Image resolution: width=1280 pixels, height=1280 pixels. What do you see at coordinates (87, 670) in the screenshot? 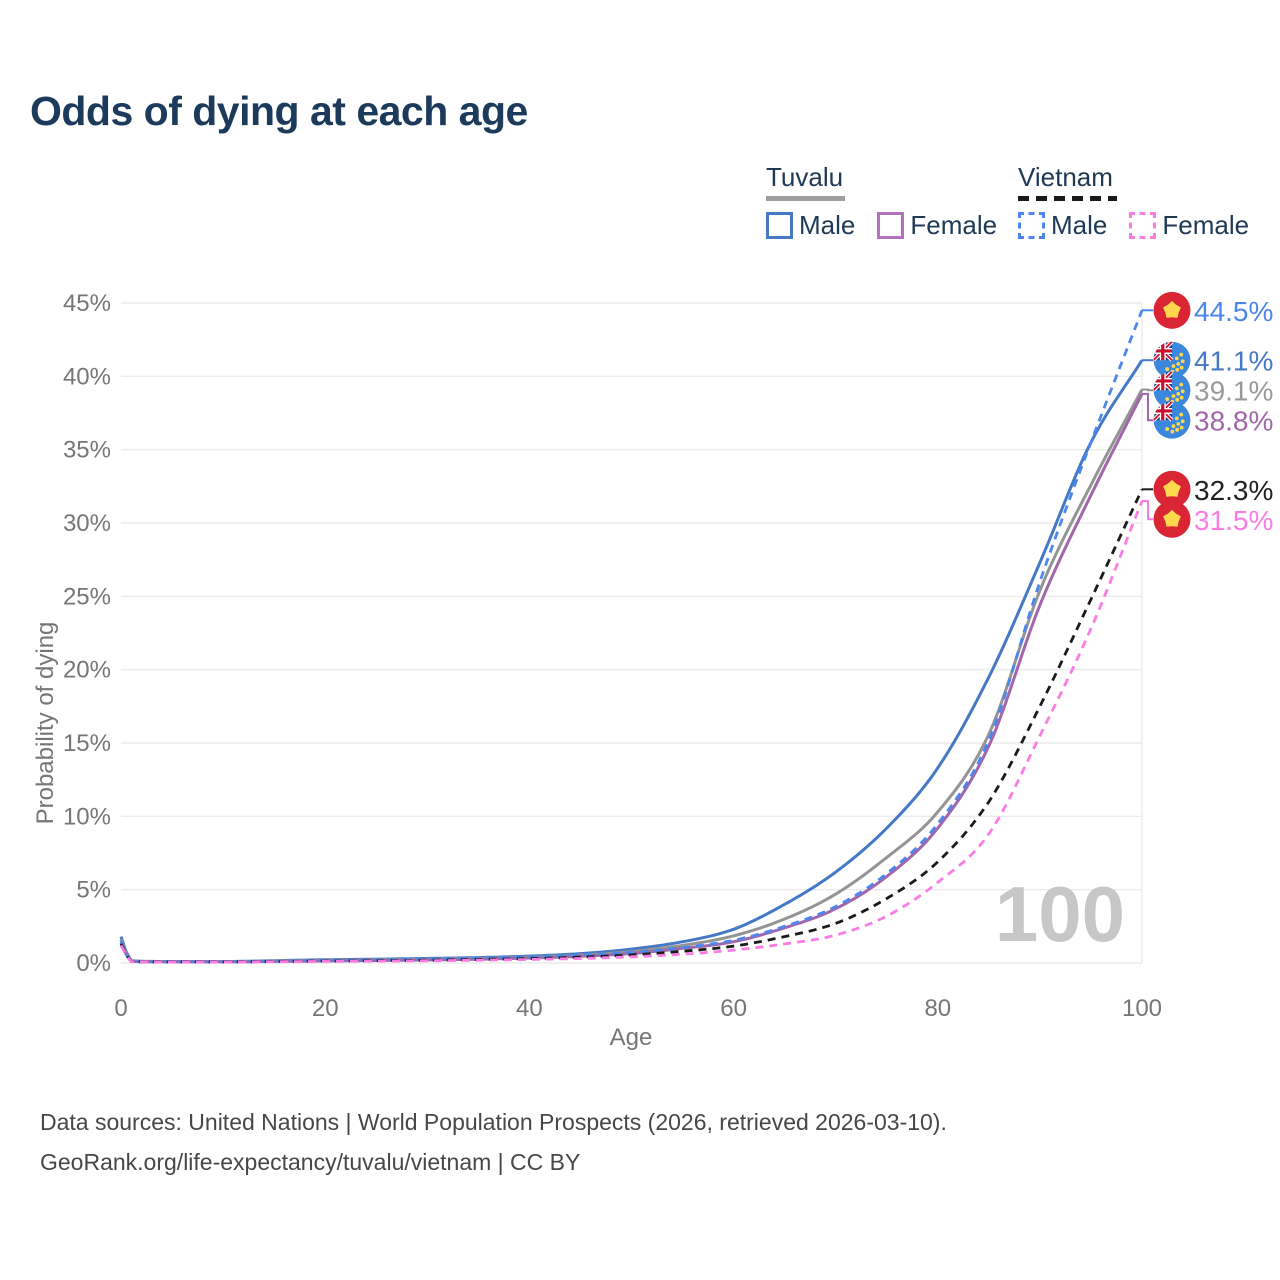
I see `y-tick-label: 20%` at bounding box center [87, 670].